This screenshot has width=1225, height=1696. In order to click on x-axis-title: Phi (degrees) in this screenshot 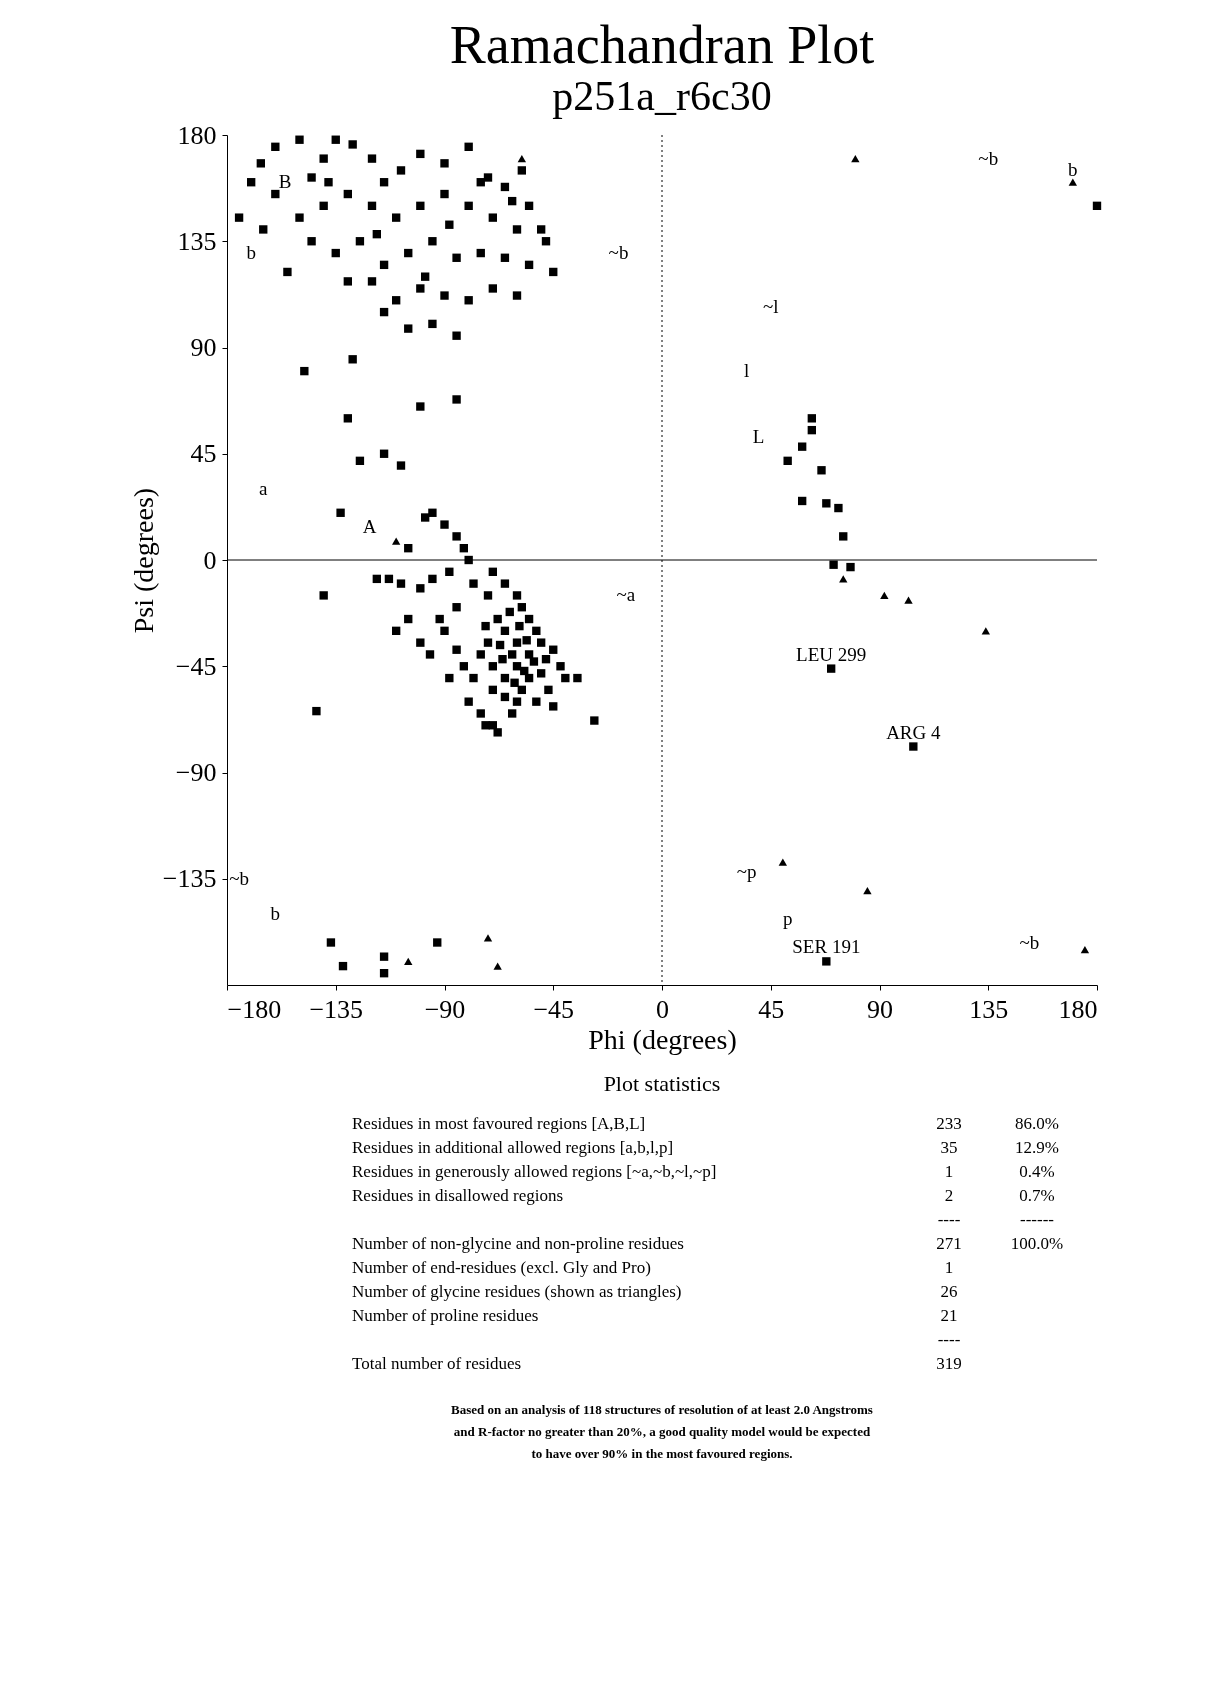, I will do `click(662, 1039)`.